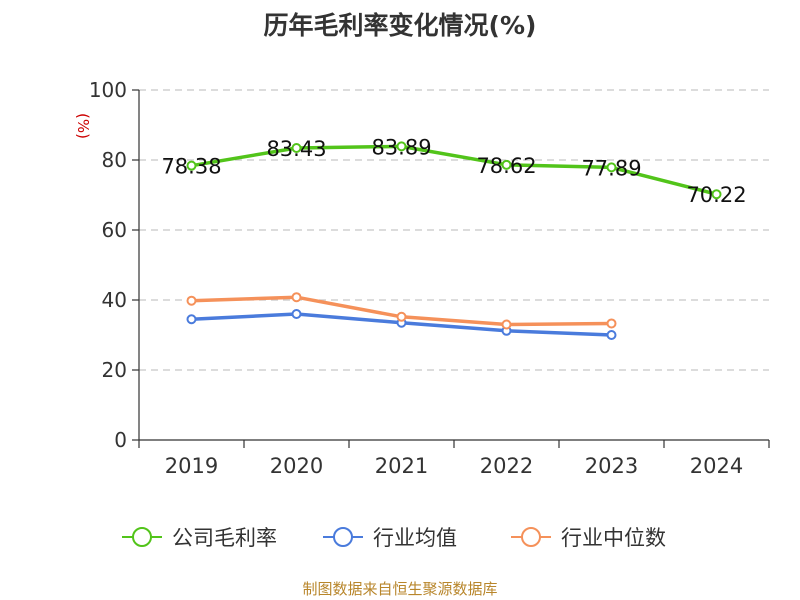 This screenshot has height=600, width=800. I want to click on legend-label: 行业中位数, so click(613, 538).